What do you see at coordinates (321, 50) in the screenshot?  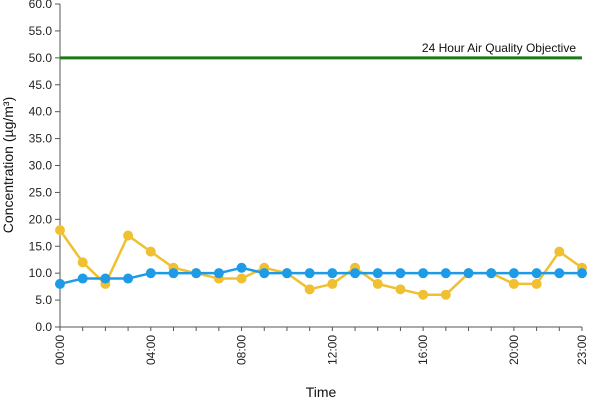 I see `reference-line-group: 24 Hour Air Quality Objective` at bounding box center [321, 50].